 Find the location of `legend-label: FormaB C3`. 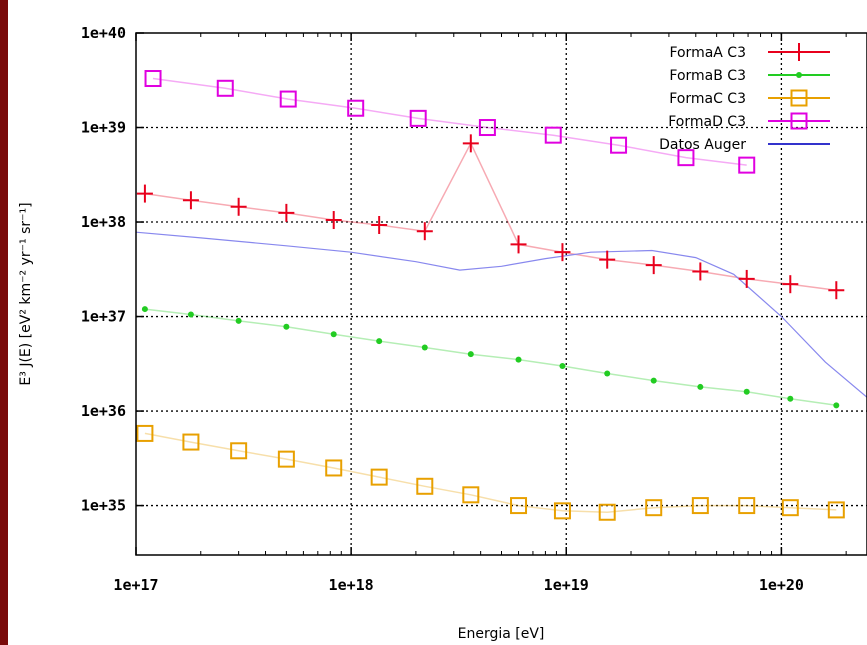

legend-label: FormaB C3 is located at coordinates (707, 76).